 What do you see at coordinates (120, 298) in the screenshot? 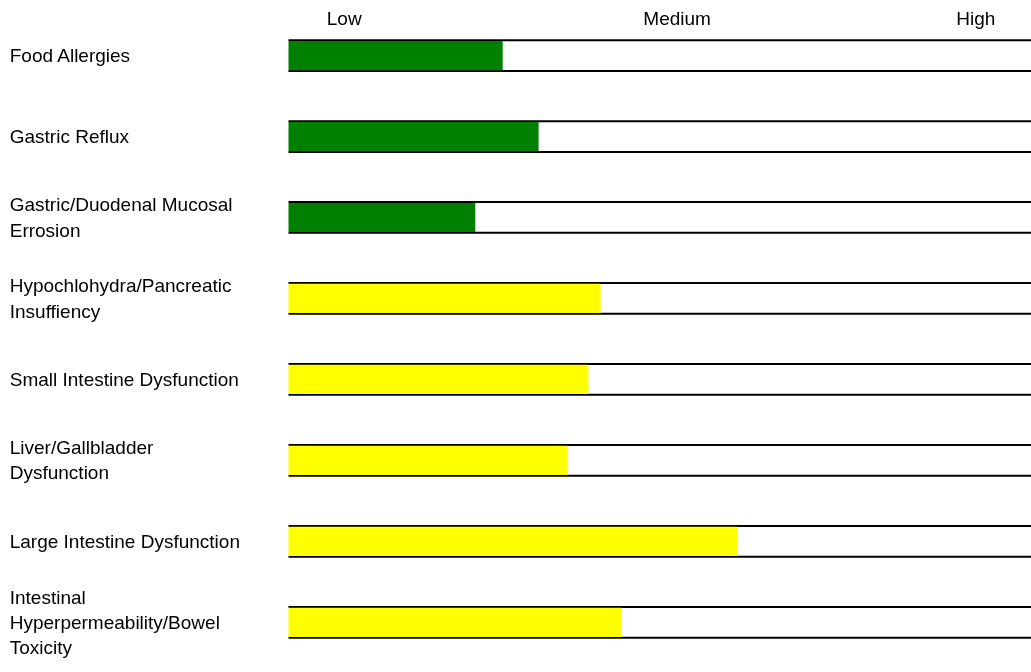
I see `y-tick-label: Hypochlohydra/Pancreatic Insuffiency` at bounding box center [120, 298].